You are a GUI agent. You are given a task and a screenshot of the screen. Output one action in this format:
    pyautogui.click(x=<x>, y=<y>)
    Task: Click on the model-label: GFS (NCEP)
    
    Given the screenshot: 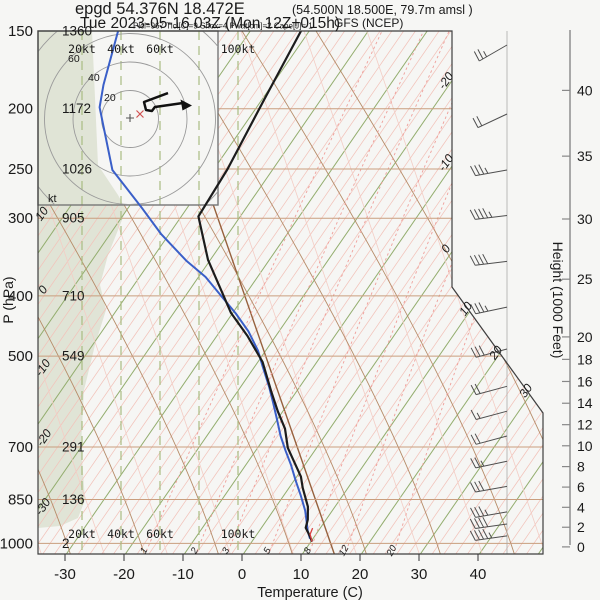 What is the action you would take?
    pyautogui.click(x=368, y=23)
    